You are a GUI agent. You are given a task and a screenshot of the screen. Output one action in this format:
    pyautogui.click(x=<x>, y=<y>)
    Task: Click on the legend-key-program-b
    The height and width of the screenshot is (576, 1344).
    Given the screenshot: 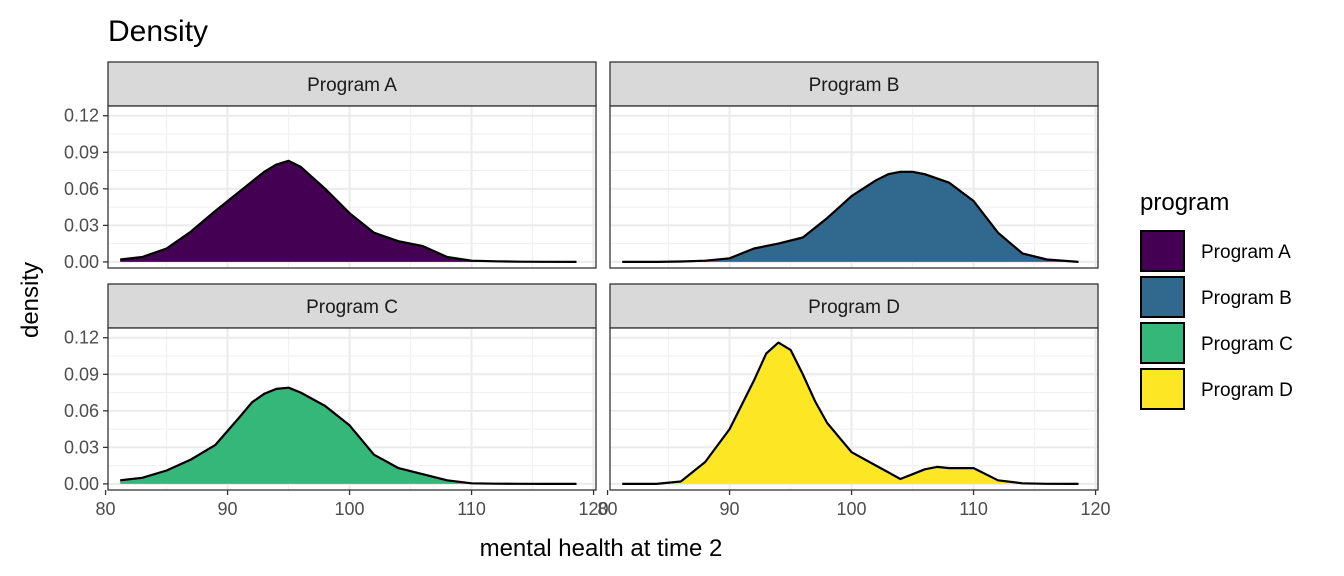 What is the action you would take?
    pyautogui.click(x=1162, y=297)
    